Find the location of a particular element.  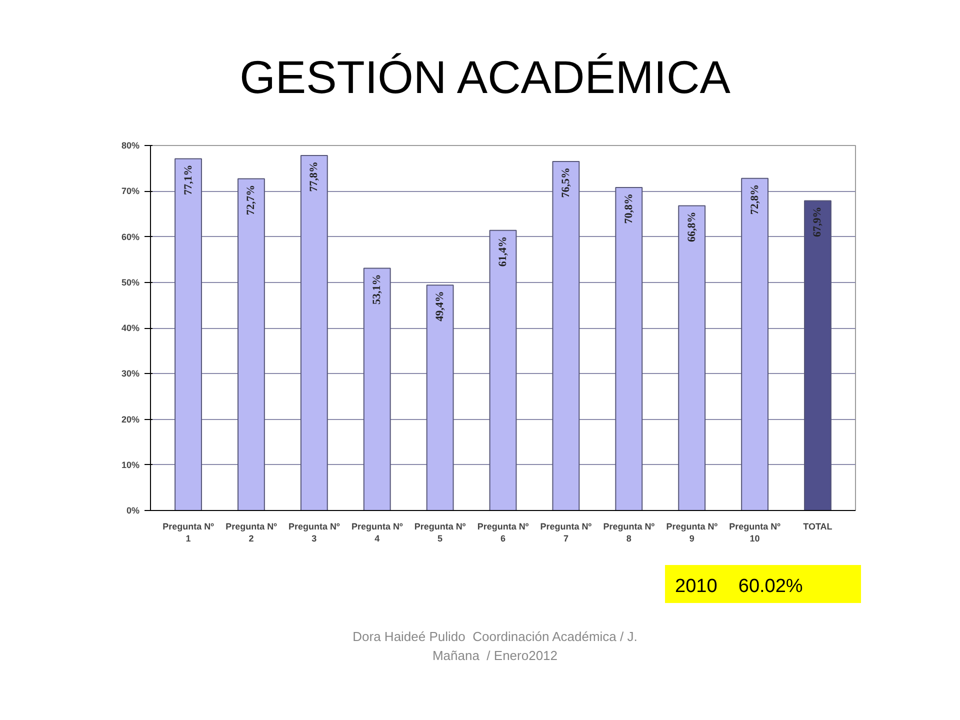

data-label: 72,7% is located at coordinates (251, 200).